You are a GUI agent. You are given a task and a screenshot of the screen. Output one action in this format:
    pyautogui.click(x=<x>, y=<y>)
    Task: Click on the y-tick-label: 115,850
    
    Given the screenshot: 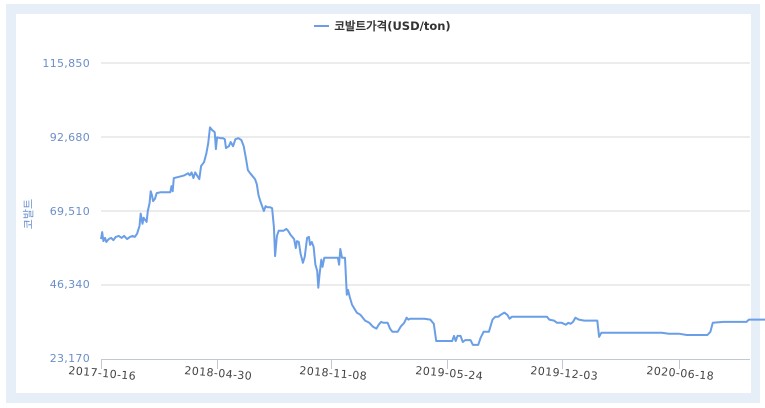 What is the action you would take?
    pyautogui.click(x=66, y=63)
    